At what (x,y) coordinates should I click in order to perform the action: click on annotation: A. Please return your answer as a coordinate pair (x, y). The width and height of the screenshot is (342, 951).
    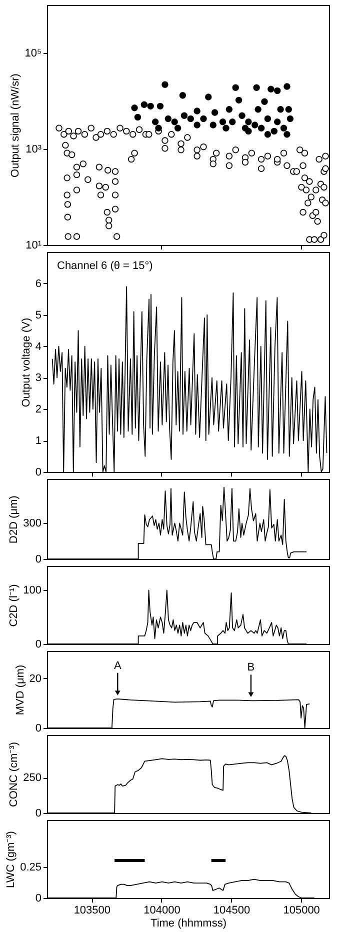
    Looking at the image, I should click on (118, 666).